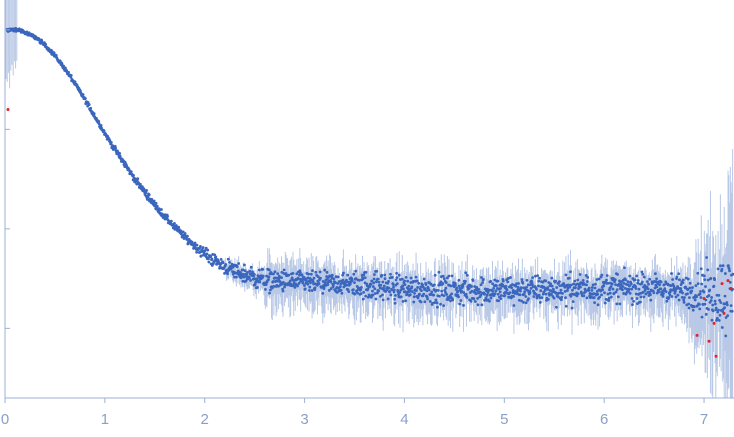 The width and height of the screenshot is (734, 437). Describe the element at coordinates (304, 419) in the screenshot. I see `x-tick-label: 3` at that location.